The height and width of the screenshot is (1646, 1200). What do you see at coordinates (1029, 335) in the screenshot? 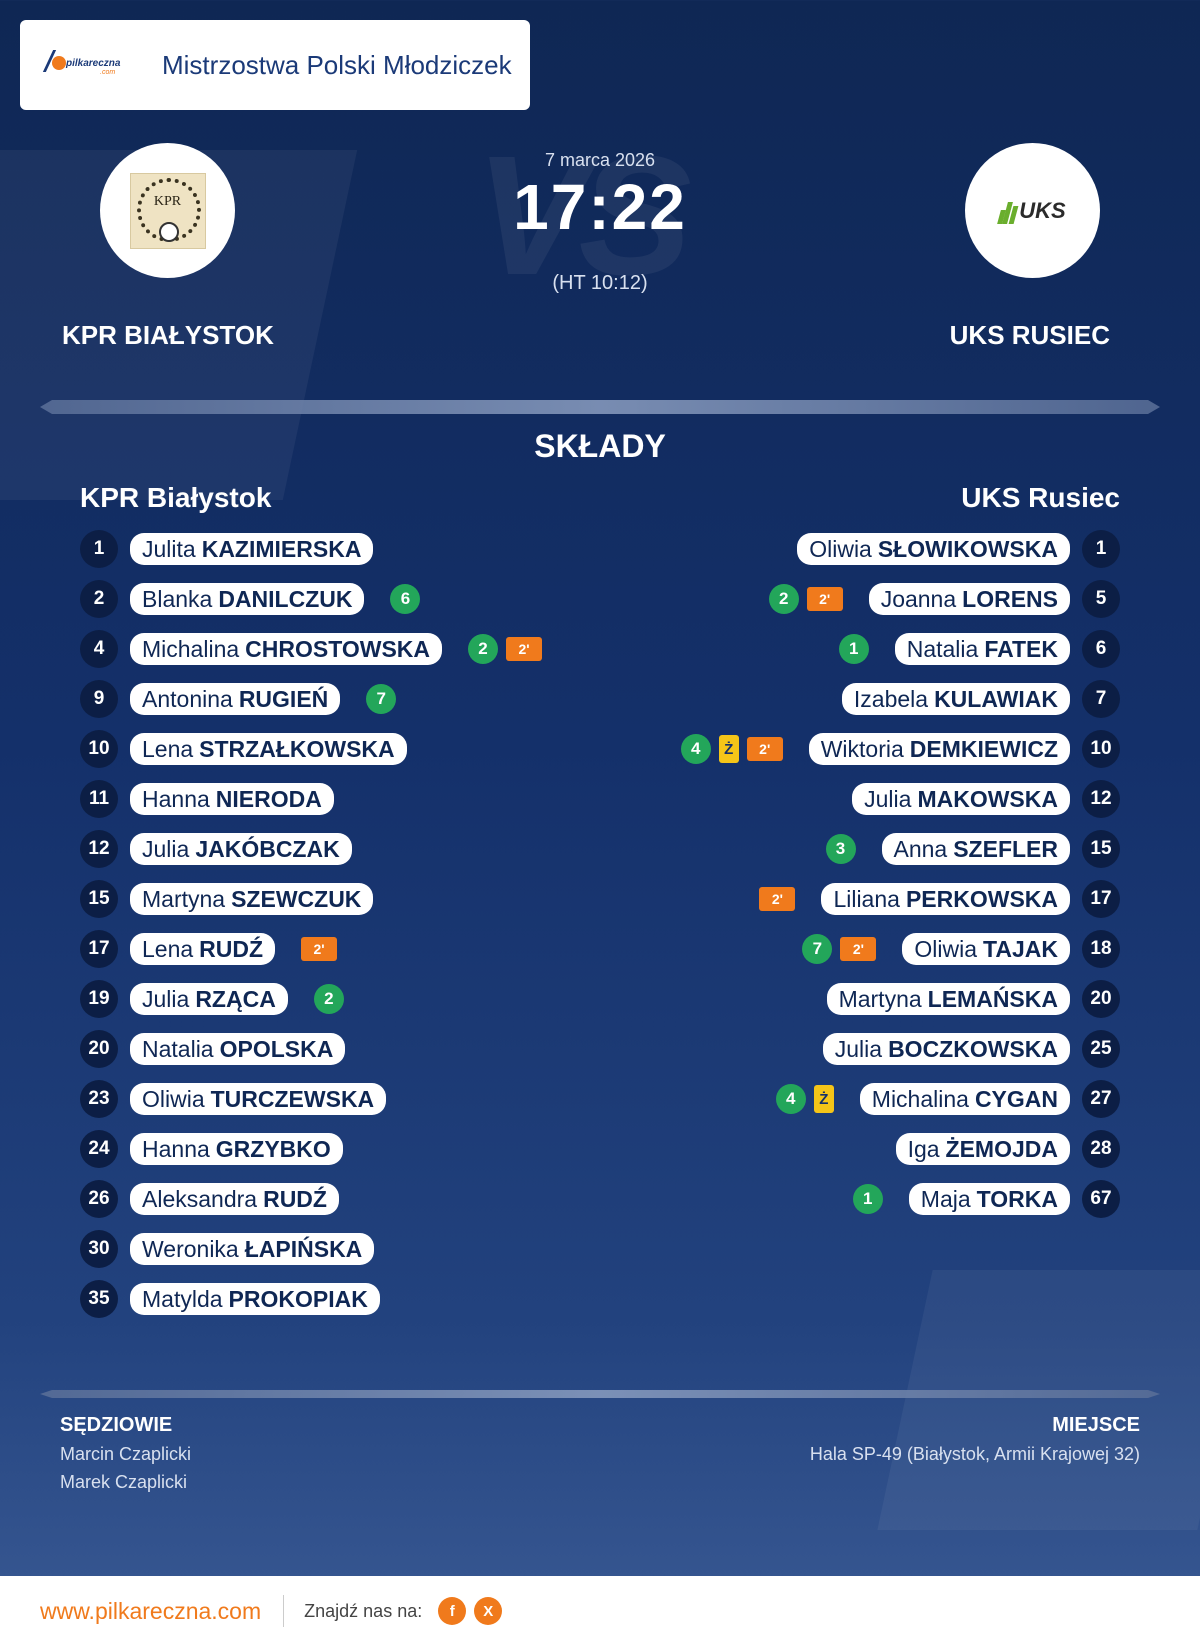
I see `away-team-name: UKS RUSIEC` at bounding box center [1029, 335].